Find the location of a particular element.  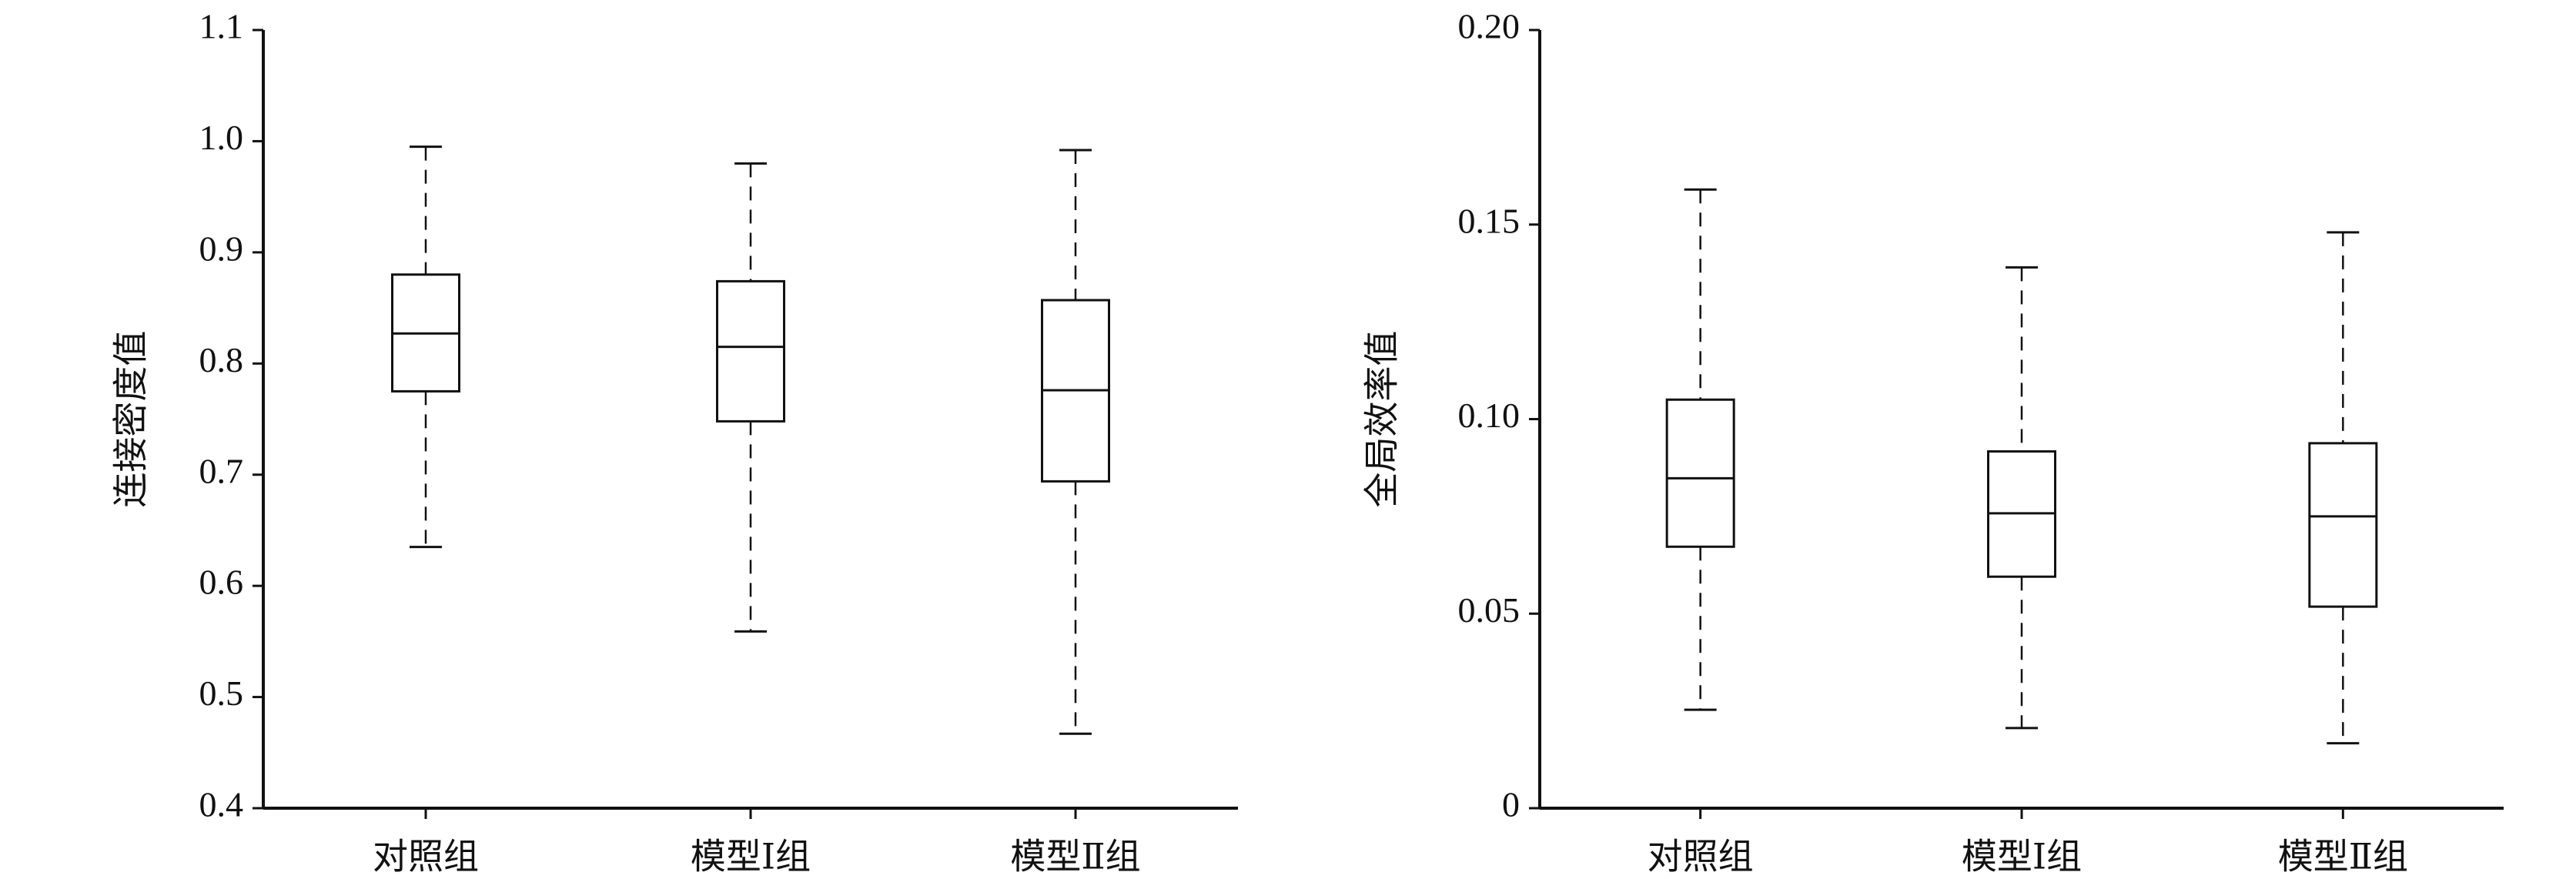

y-tick-label: 0.6 is located at coordinates (222, 582).